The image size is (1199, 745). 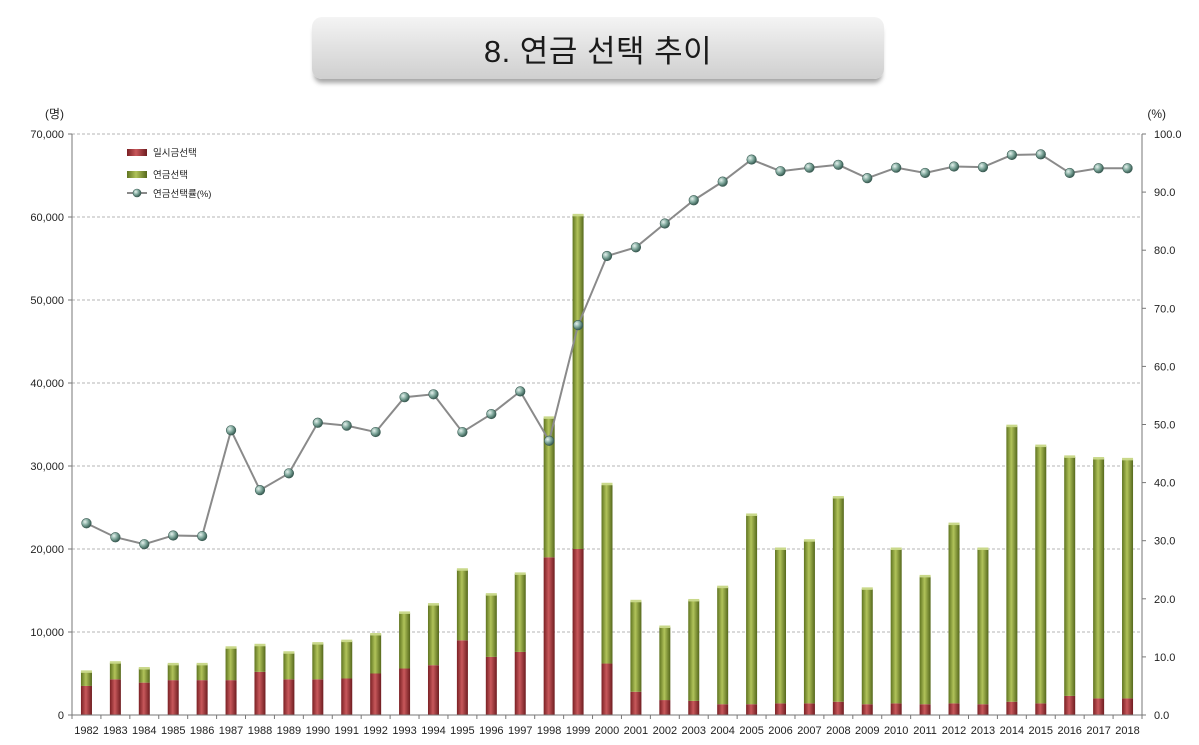 What do you see at coordinates (47, 467) in the screenshot?
I see `left-tick-label: 30,000` at bounding box center [47, 467].